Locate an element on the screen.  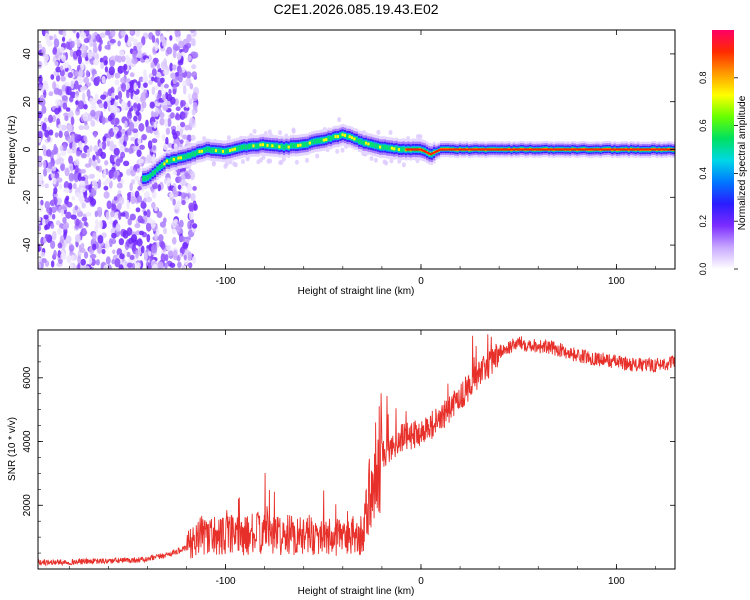
spectrogram-x-tick-label: 100 is located at coordinates (616, 281).